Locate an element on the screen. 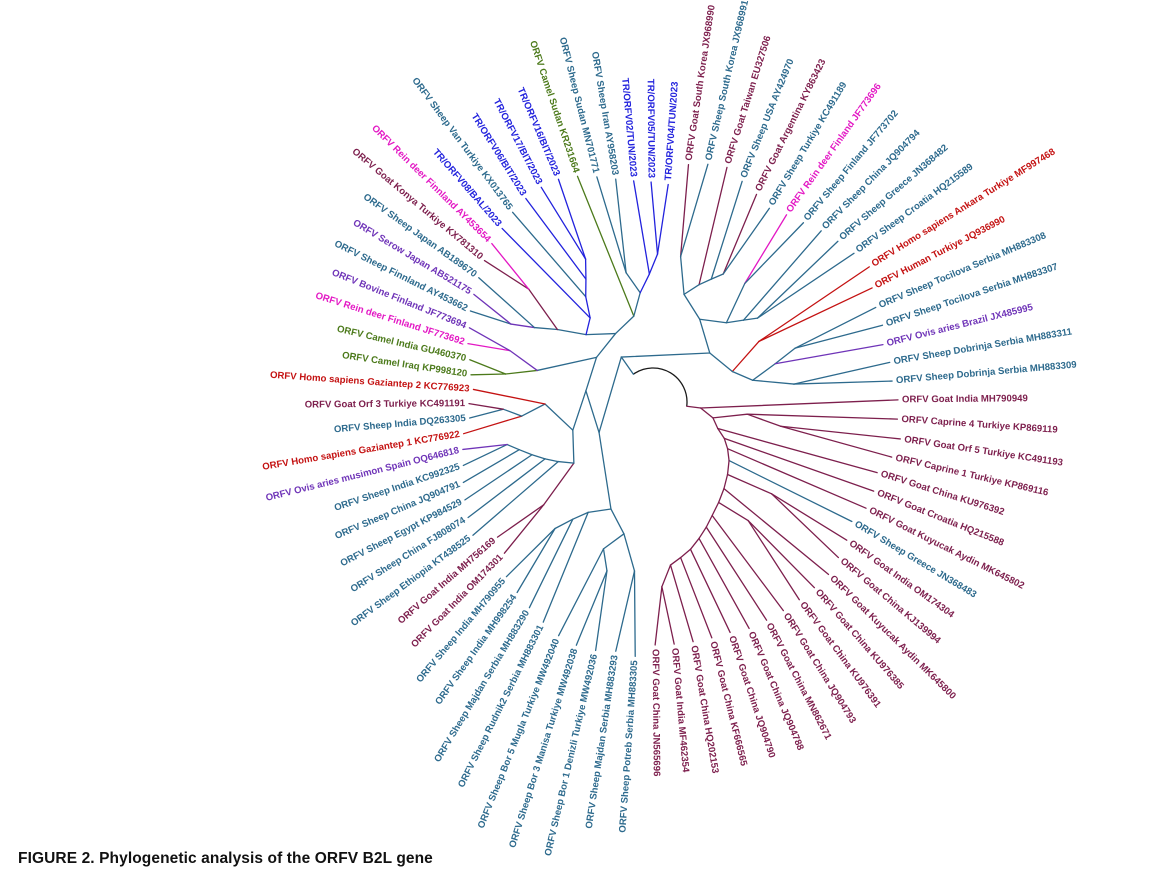 The image size is (1161, 886). taxon-label: ORFV Goat China JN565696 is located at coordinates (656, 713).